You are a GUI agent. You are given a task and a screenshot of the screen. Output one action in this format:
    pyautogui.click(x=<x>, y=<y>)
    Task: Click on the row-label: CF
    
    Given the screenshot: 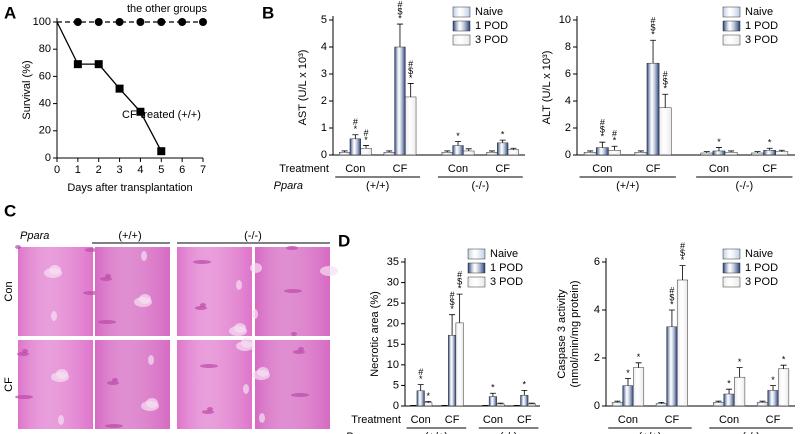 What is the action you would take?
    pyautogui.click(x=9, y=384)
    